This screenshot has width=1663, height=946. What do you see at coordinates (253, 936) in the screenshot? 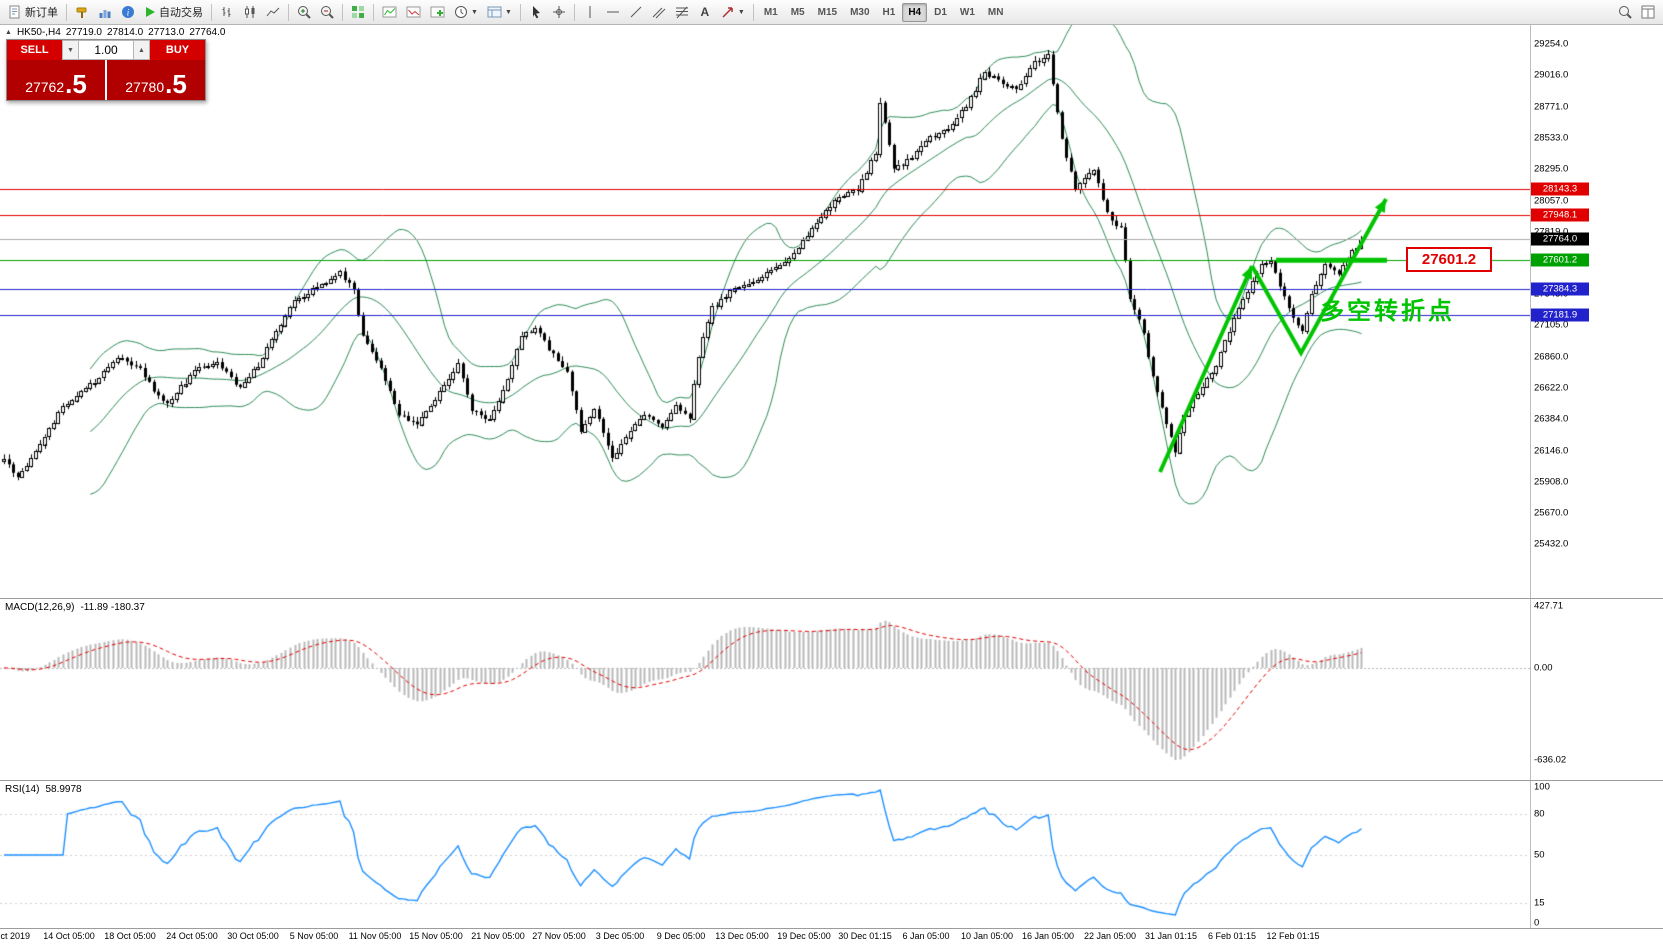
I see `time-axis-label: 30 Oct 05:00` at bounding box center [253, 936].